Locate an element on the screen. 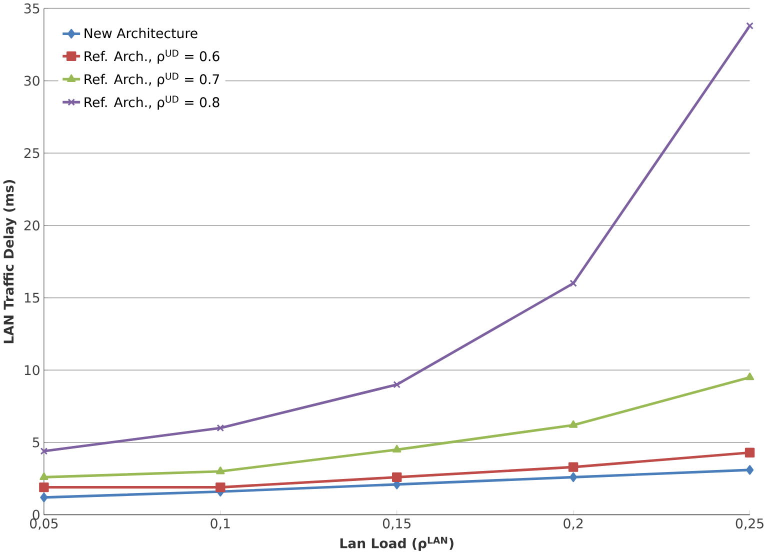 The width and height of the screenshot is (768, 554). x-tick-label: 0,05 is located at coordinates (44, 524).